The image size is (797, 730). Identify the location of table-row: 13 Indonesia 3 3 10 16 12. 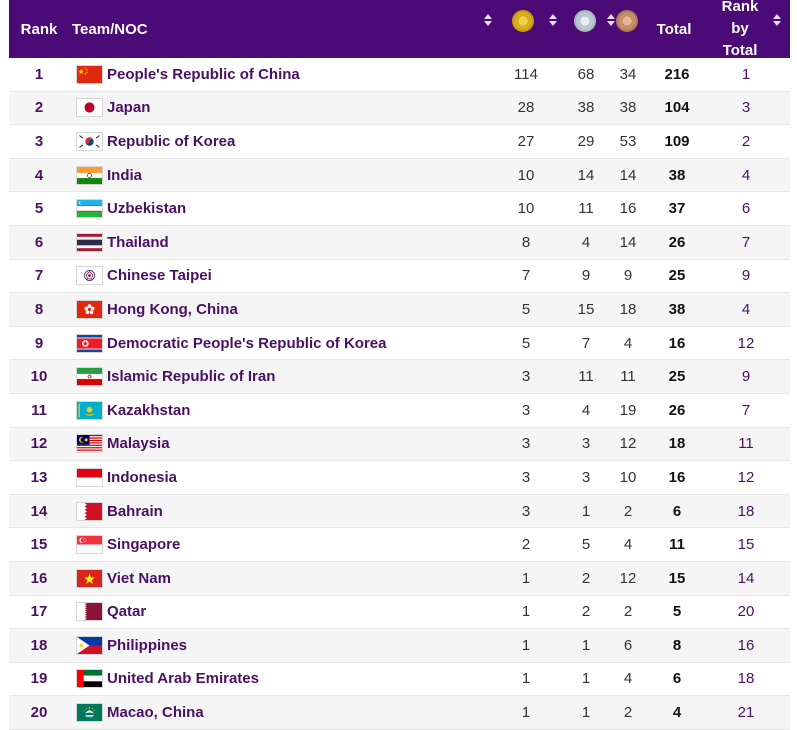
(399, 478).